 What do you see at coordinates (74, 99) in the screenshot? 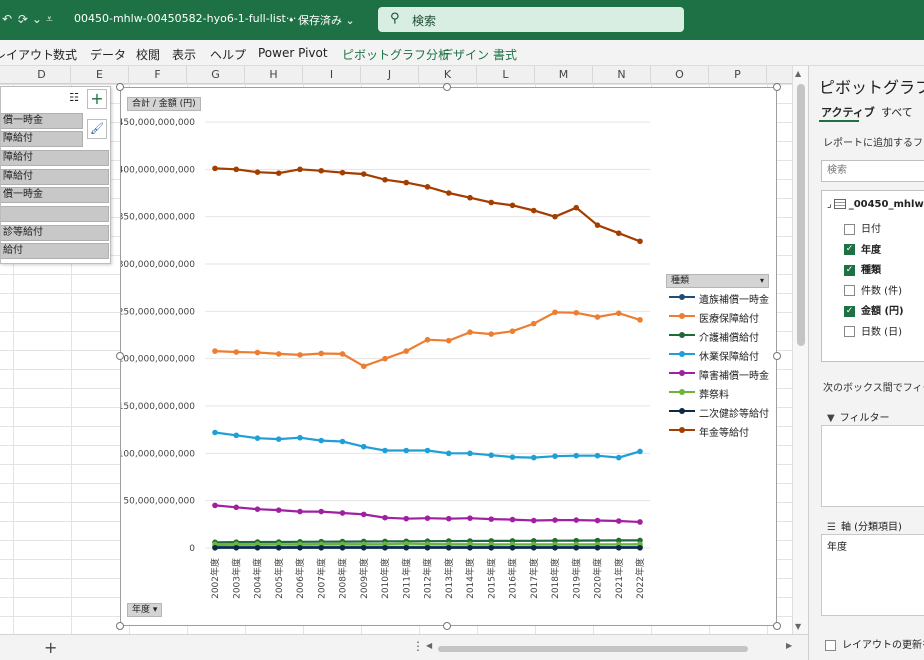
I see `multi-select-icon: ☷` at bounding box center [74, 99].